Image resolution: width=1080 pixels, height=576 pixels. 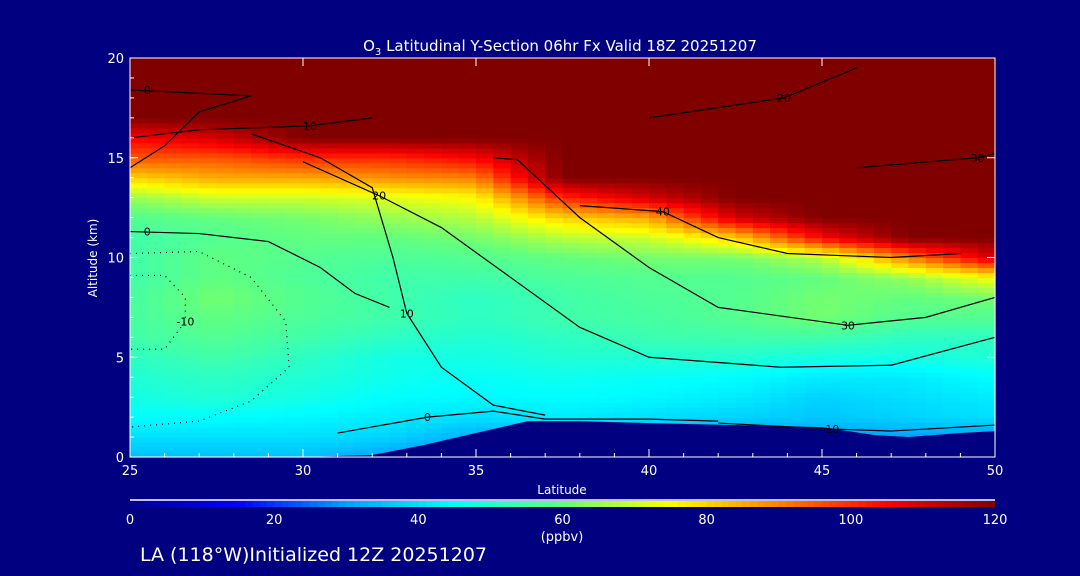 What do you see at coordinates (120, 358) in the screenshot?
I see `y-tick-label: 5` at bounding box center [120, 358].